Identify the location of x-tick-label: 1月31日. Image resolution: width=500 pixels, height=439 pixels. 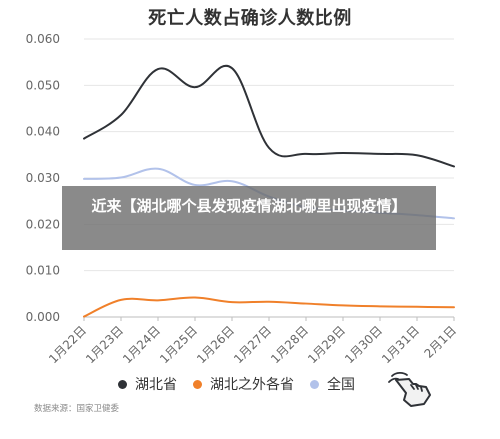
(400, 344).